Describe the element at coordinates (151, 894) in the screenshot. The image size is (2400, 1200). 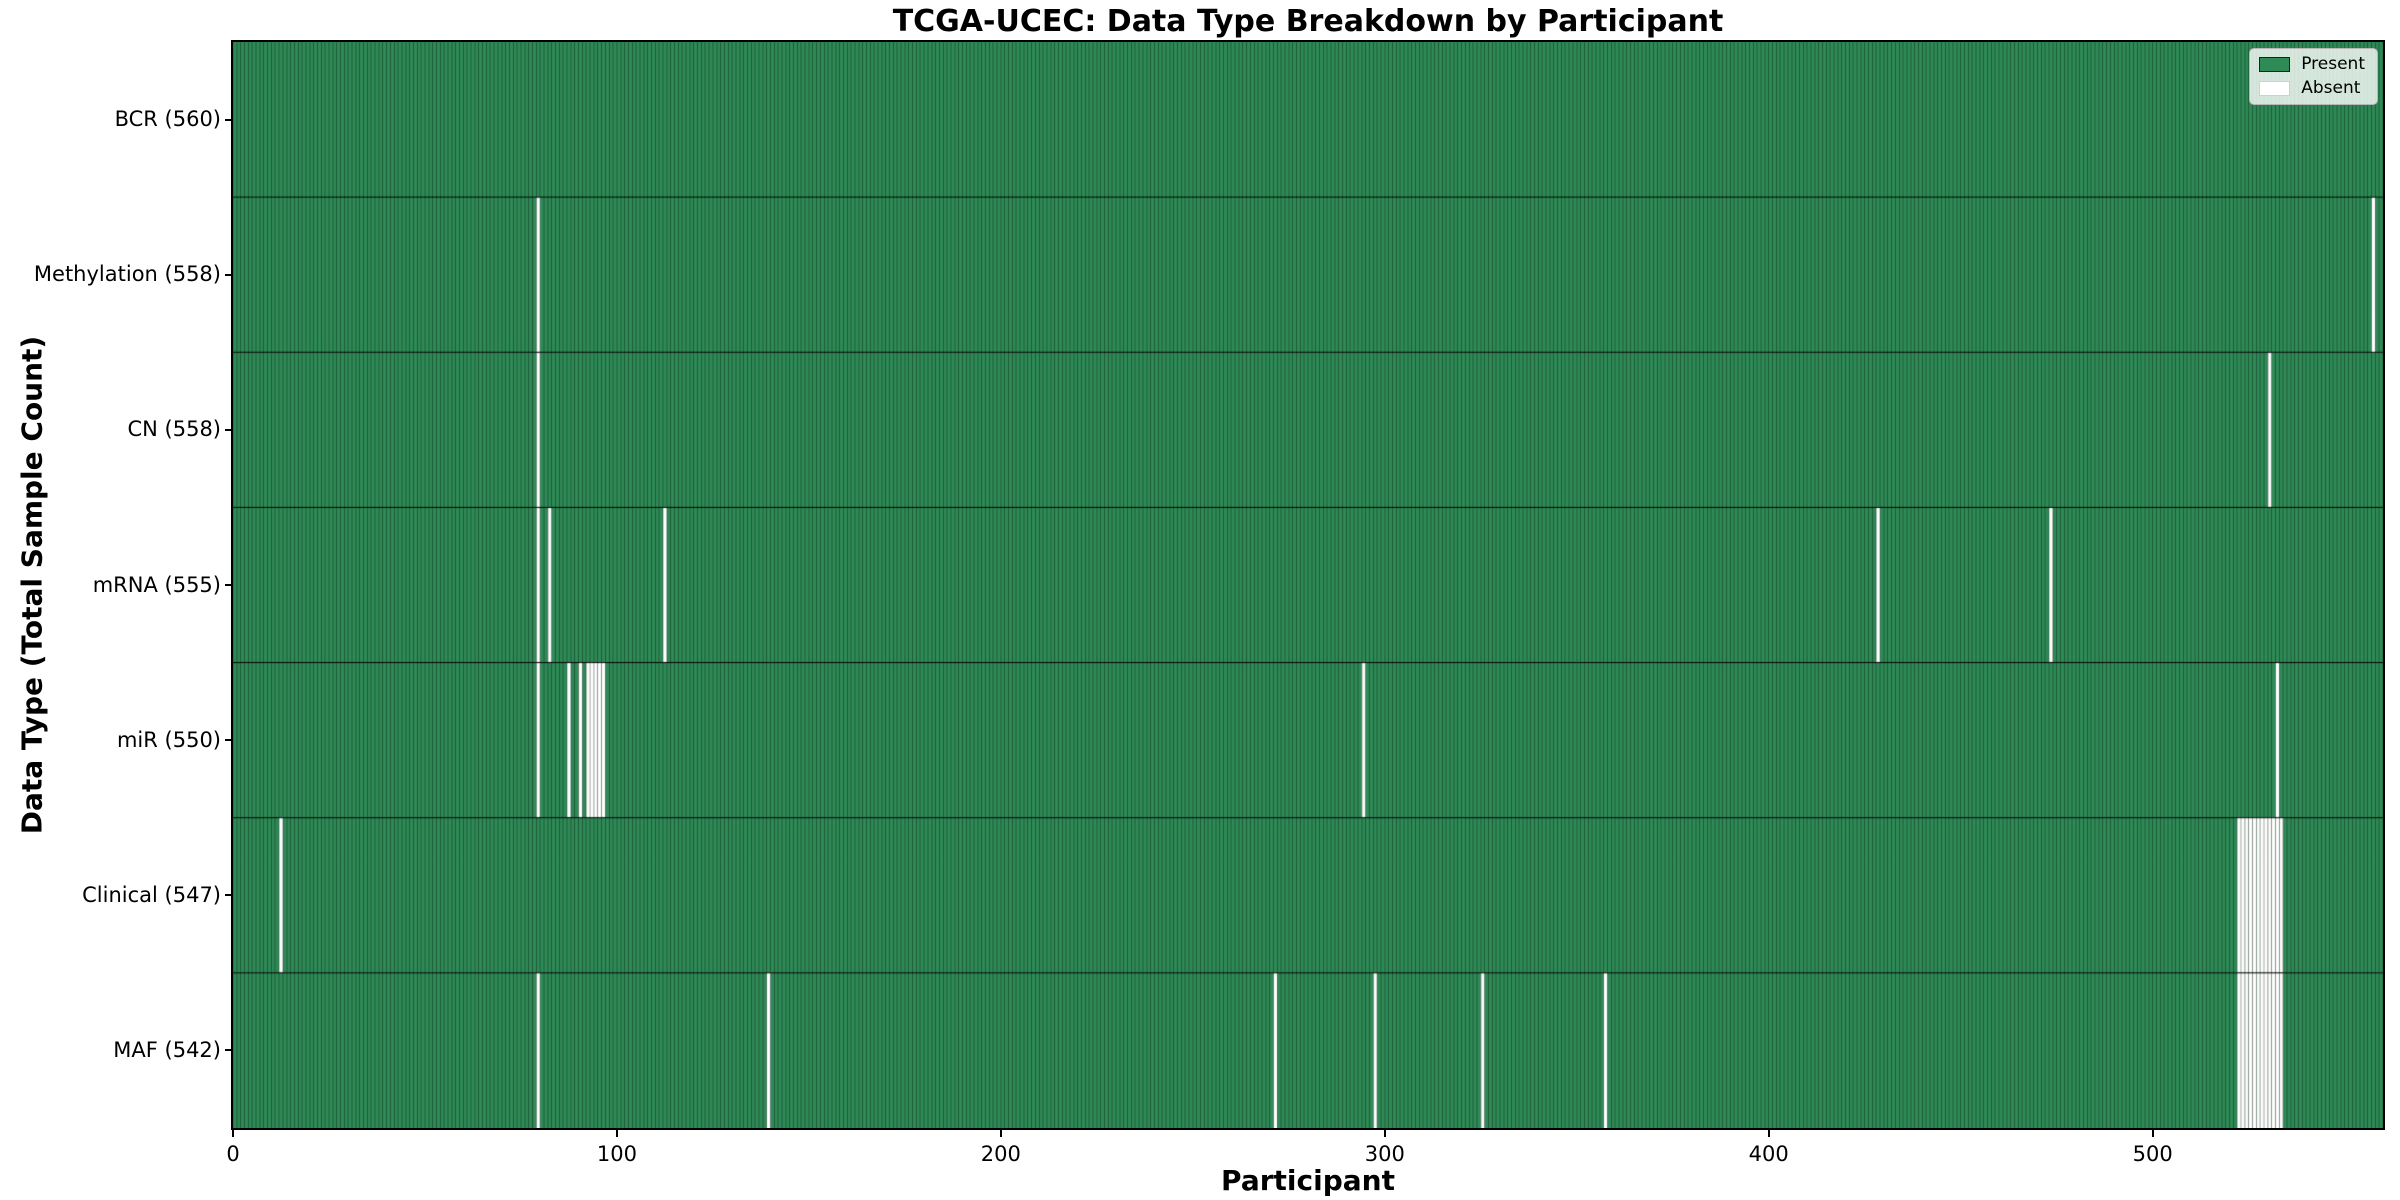
I see `row-label-clinical: Clinical (547)` at that location.